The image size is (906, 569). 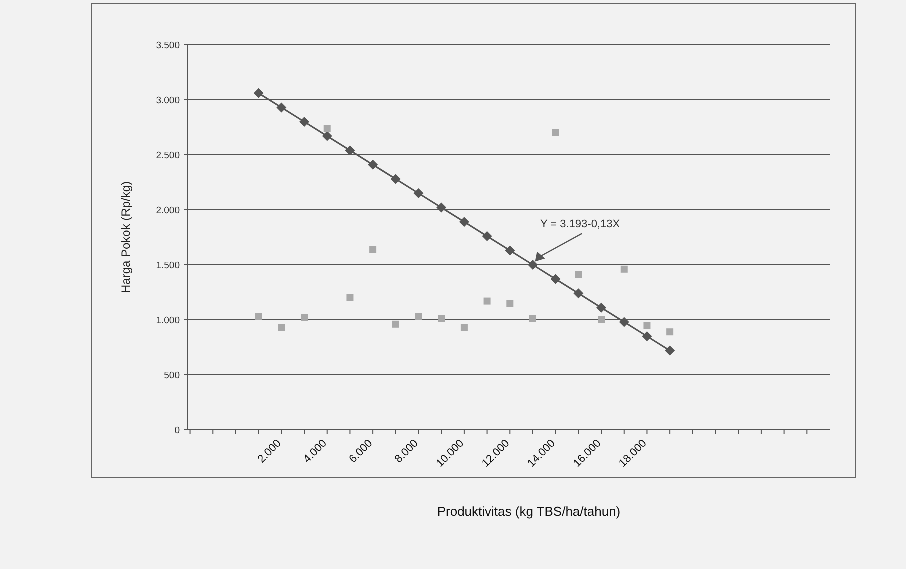 I want to click on y-axis-title: Harga Pokok (Rp/kg), so click(x=126, y=237).